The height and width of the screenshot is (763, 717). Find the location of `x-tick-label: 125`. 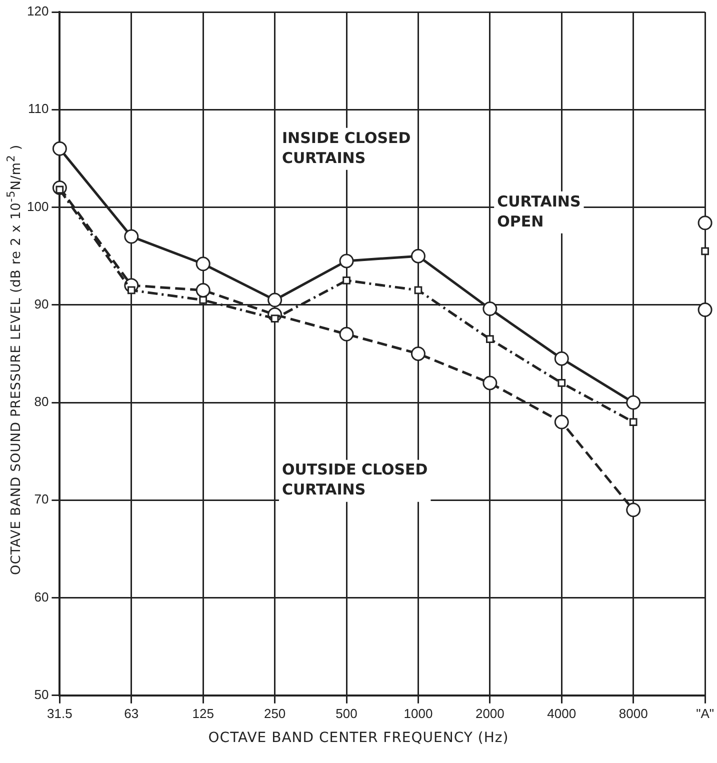

x-tick-label: 125 is located at coordinates (203, 713).